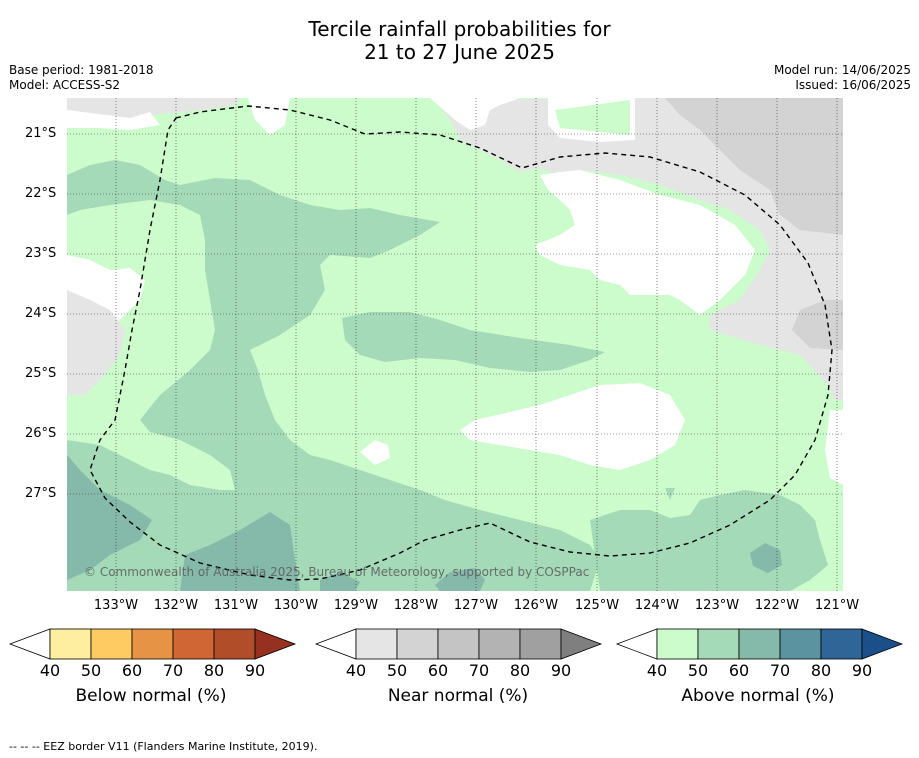 The image size is (919, 758). What do you see at coordinates (842, 70) in the screenshot?
I see `model-run: Model run: 14/06/2025` at bounding box center [842, 70].